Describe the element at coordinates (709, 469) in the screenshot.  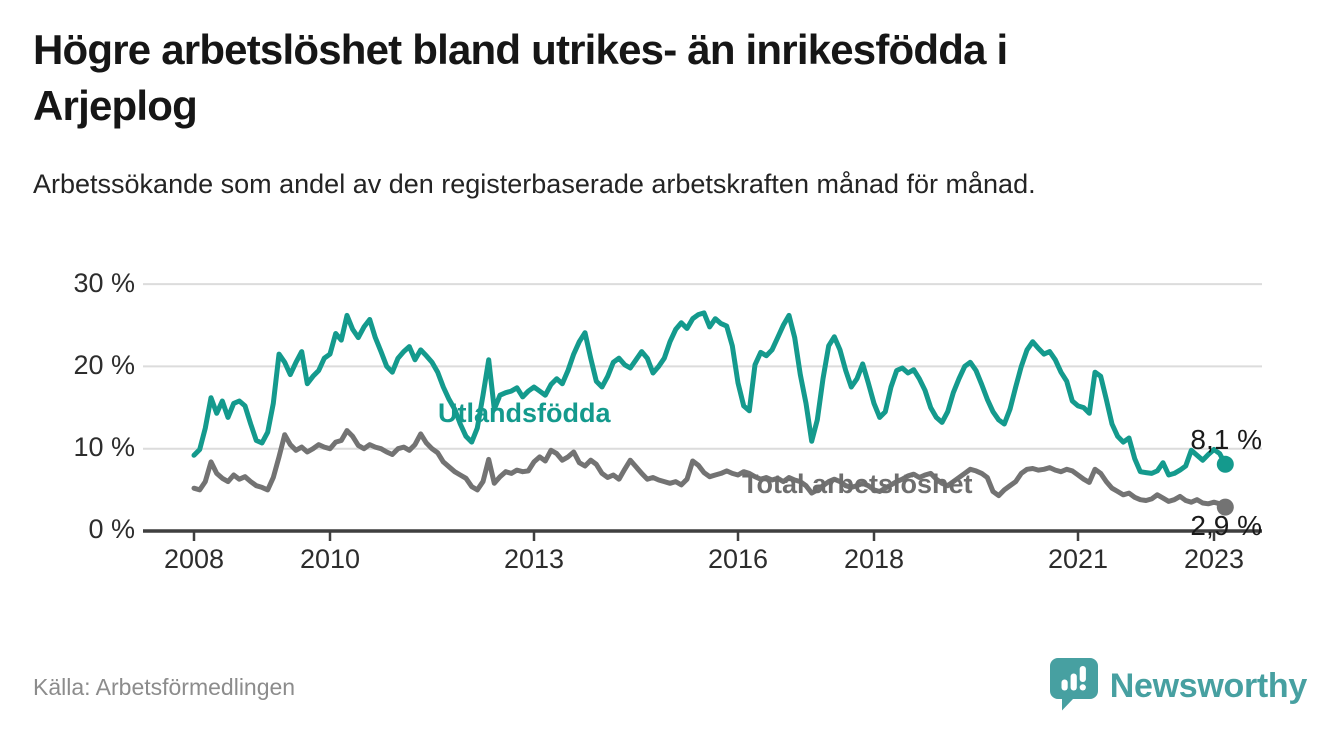
I see `total-arbetsloshet-line` at that location.